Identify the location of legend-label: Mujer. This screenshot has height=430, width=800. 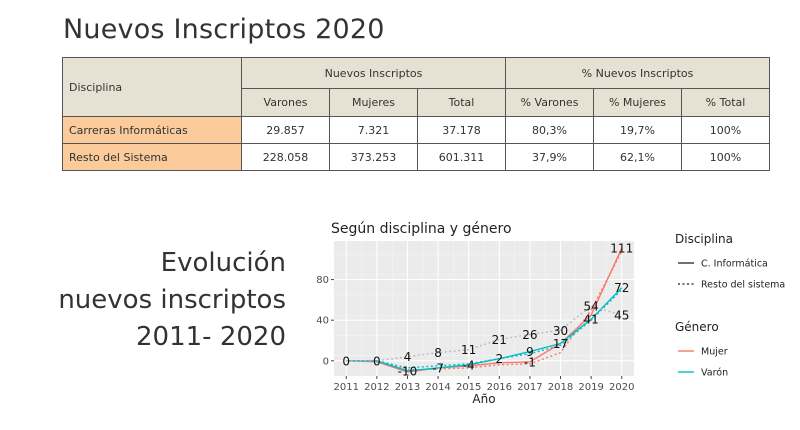
(714, 352).